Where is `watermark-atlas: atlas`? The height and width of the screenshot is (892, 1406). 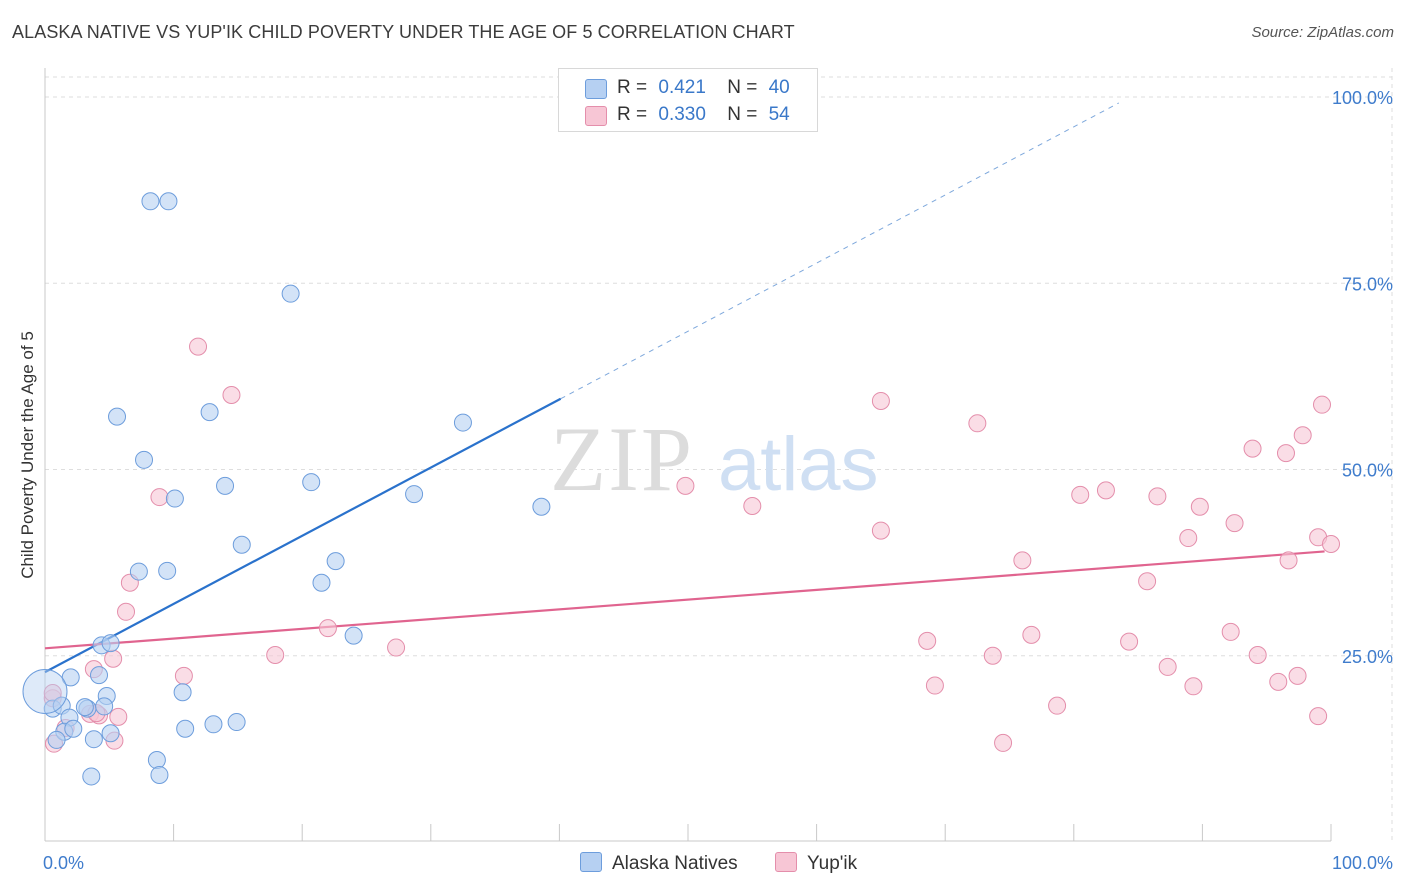 watermark-atlas: atlas is located at coordinates (798, 464).